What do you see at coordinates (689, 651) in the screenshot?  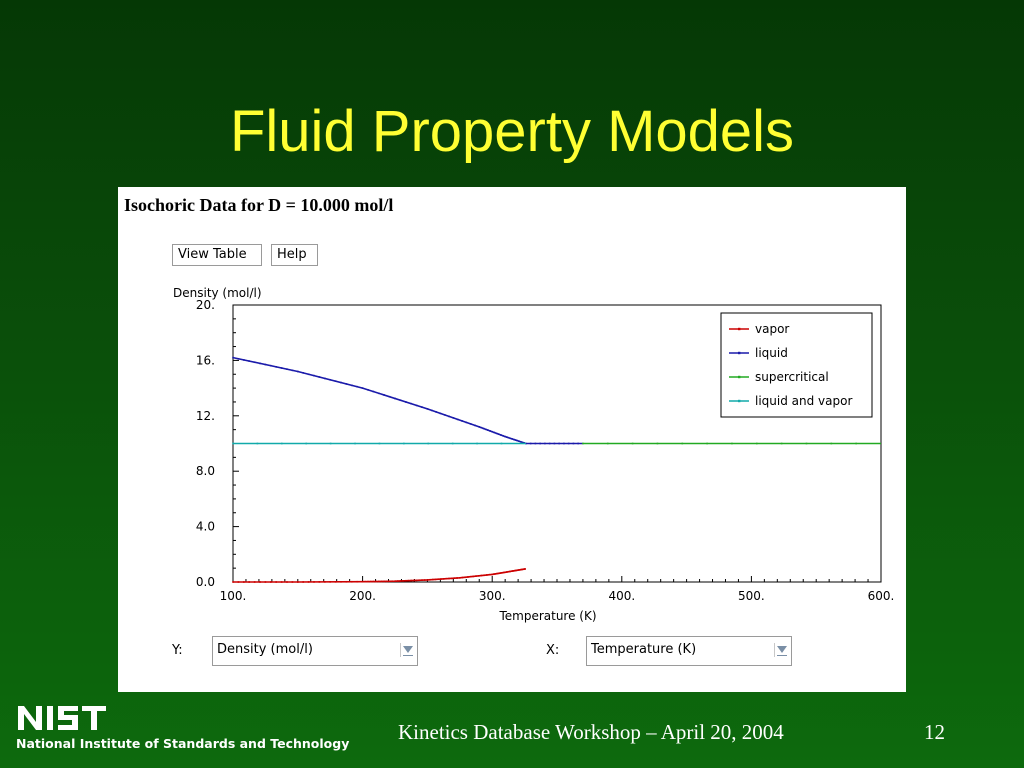 I see `x-axis-select: Temperature (K)` at bounding box center [689, 651].